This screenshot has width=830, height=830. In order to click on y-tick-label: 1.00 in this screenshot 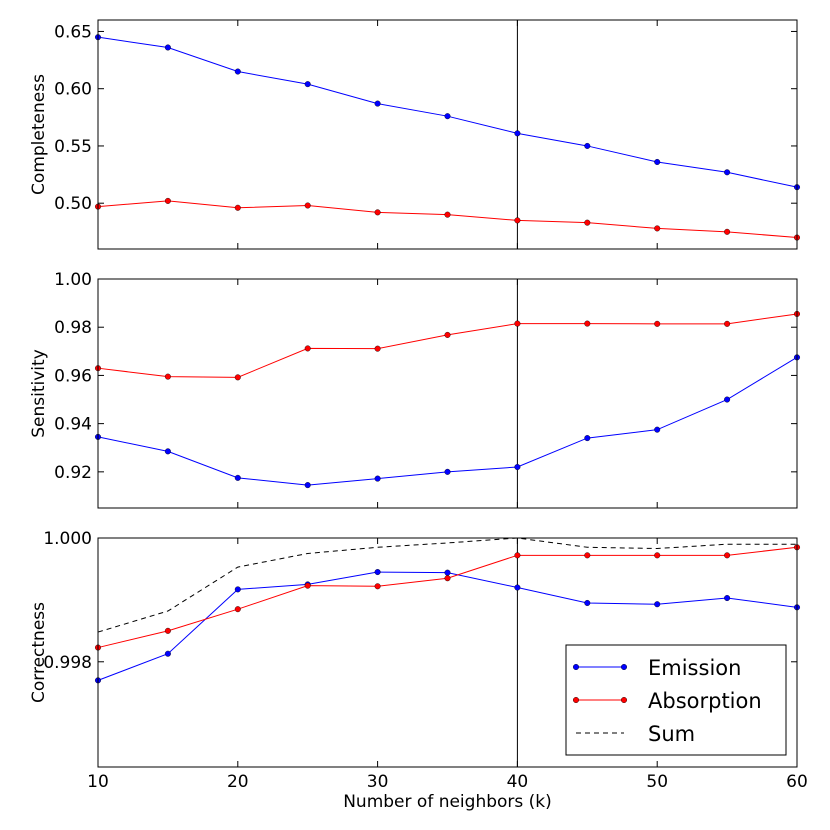, I will do `click(73, 280)`.